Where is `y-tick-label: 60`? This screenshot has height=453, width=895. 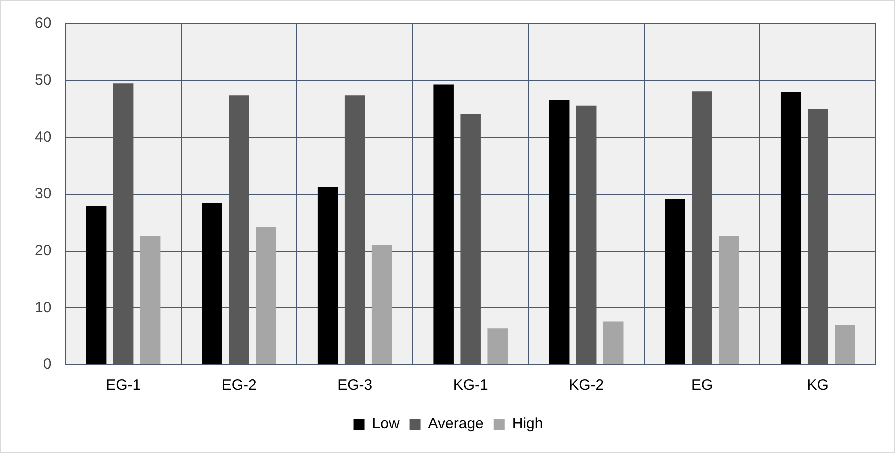 y-tick-label: 60 is located at coordinates (43, 23).